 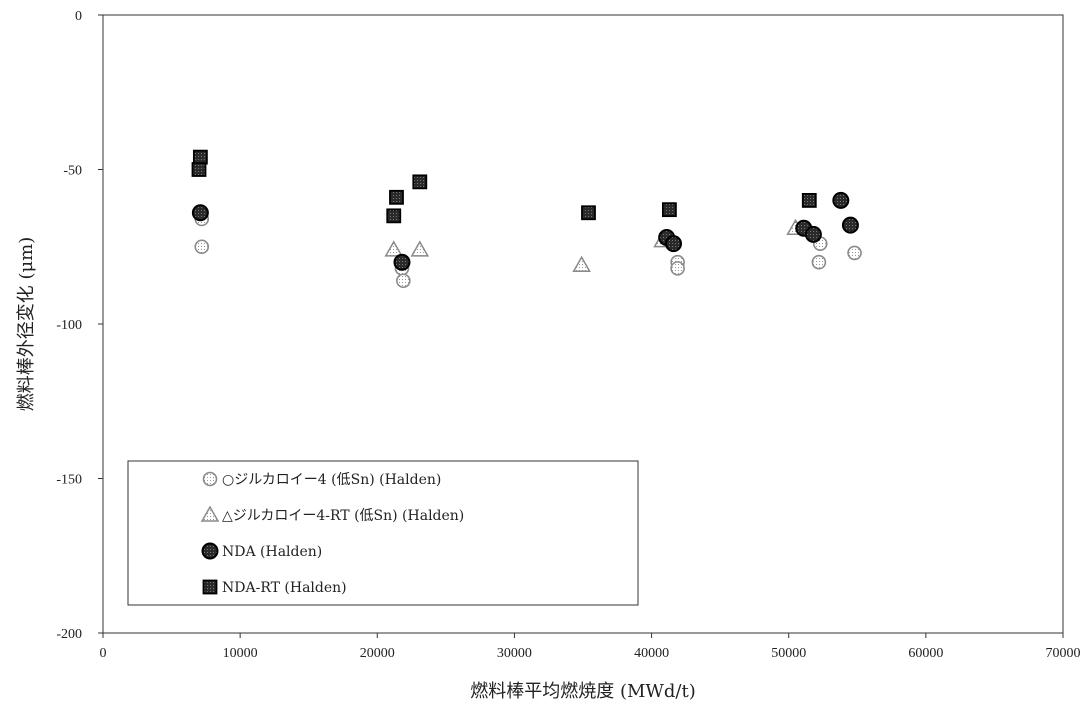 What do you see at coordinates (343, 516) in the screenshot?
I see `legend-label: △ジルカロイー4-RT (低Sn) (Halden)` at bounding box center [343, 516].